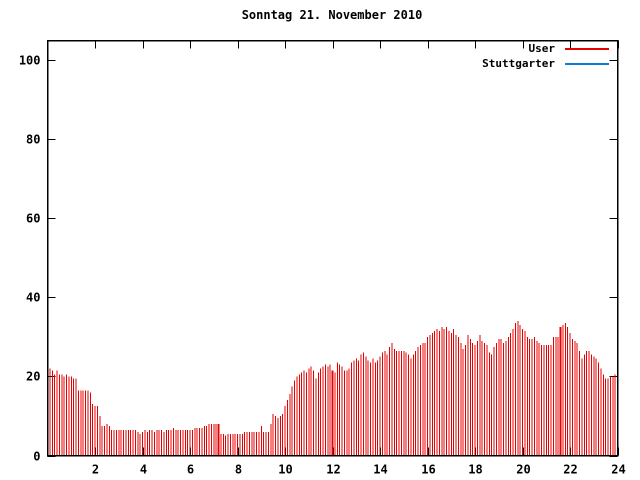  Describe the element at coordinates (33, 377) in the screenshot. I see `y-tick-label: 20` at that location.